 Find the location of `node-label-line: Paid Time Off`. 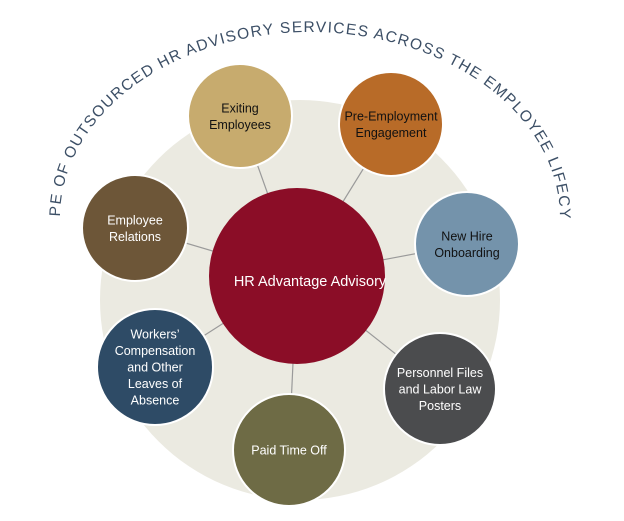

node-label-line: Paid Time Off is located at coordinates (289, 451).